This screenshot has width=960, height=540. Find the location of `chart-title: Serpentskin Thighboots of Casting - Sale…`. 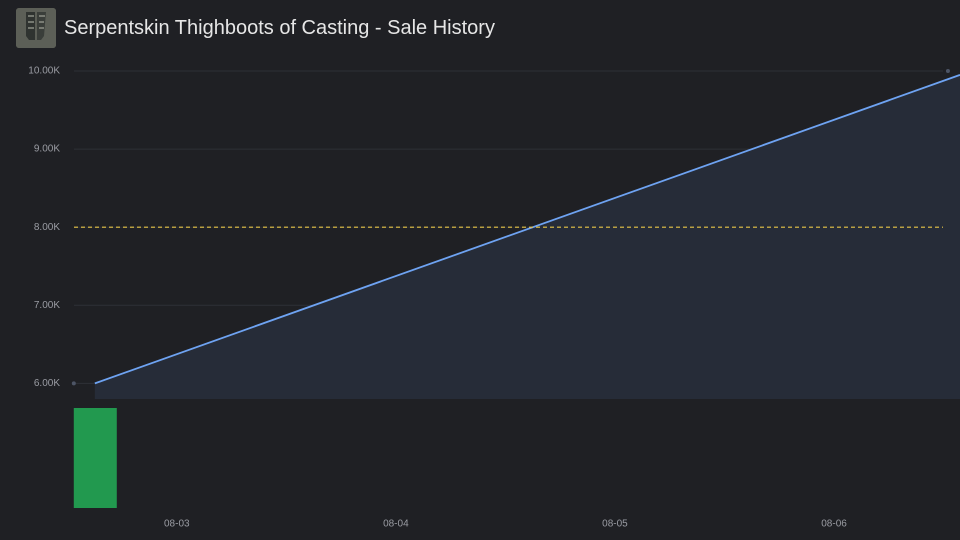

chart-title: Serpentskin Thighboots of Casting - Sale… is located at coordinates (279, 27).